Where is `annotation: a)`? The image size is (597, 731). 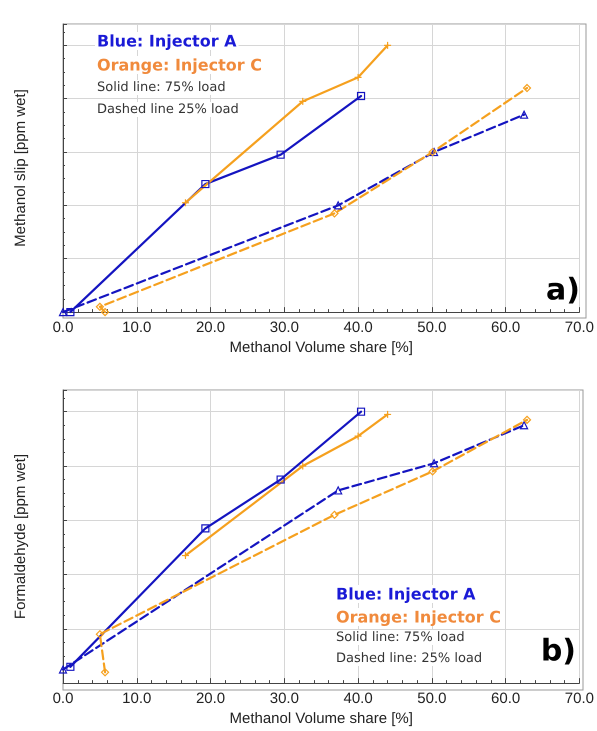
annotation: a) is located at coordinates (563, 290).